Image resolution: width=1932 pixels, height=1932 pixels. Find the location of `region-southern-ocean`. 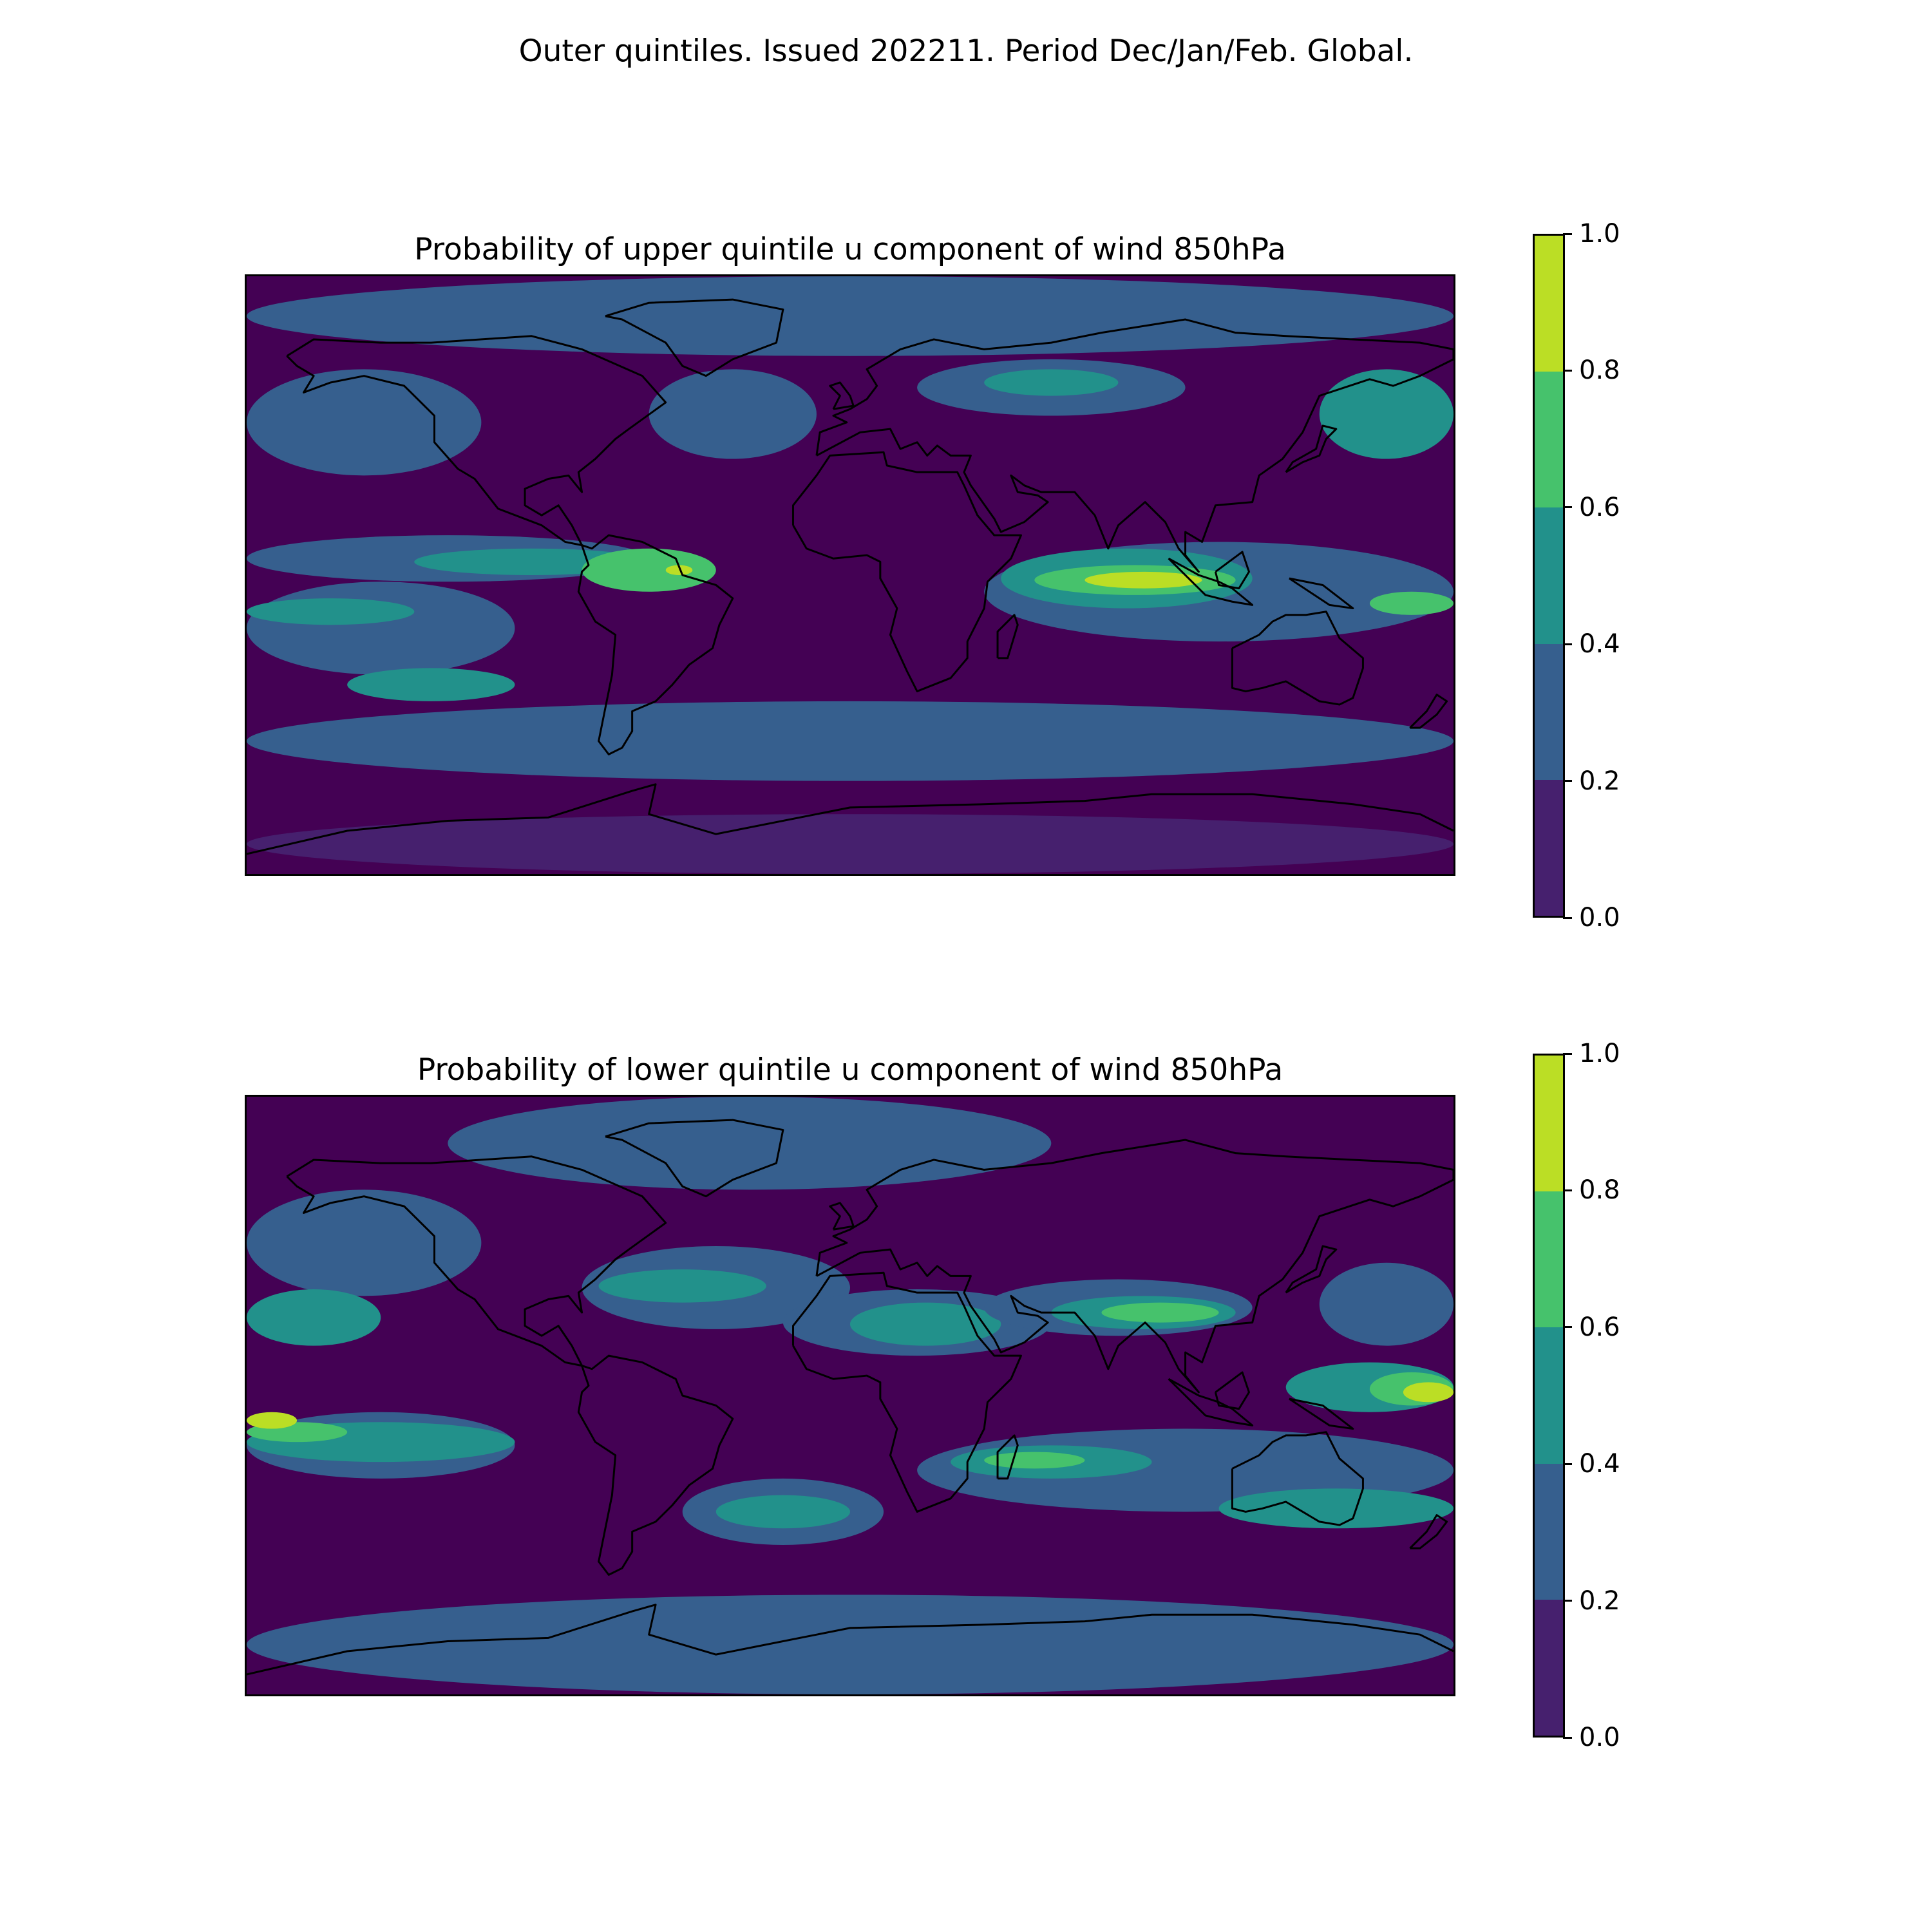

region-southern-ocean is located at coordinates (850, 1644).